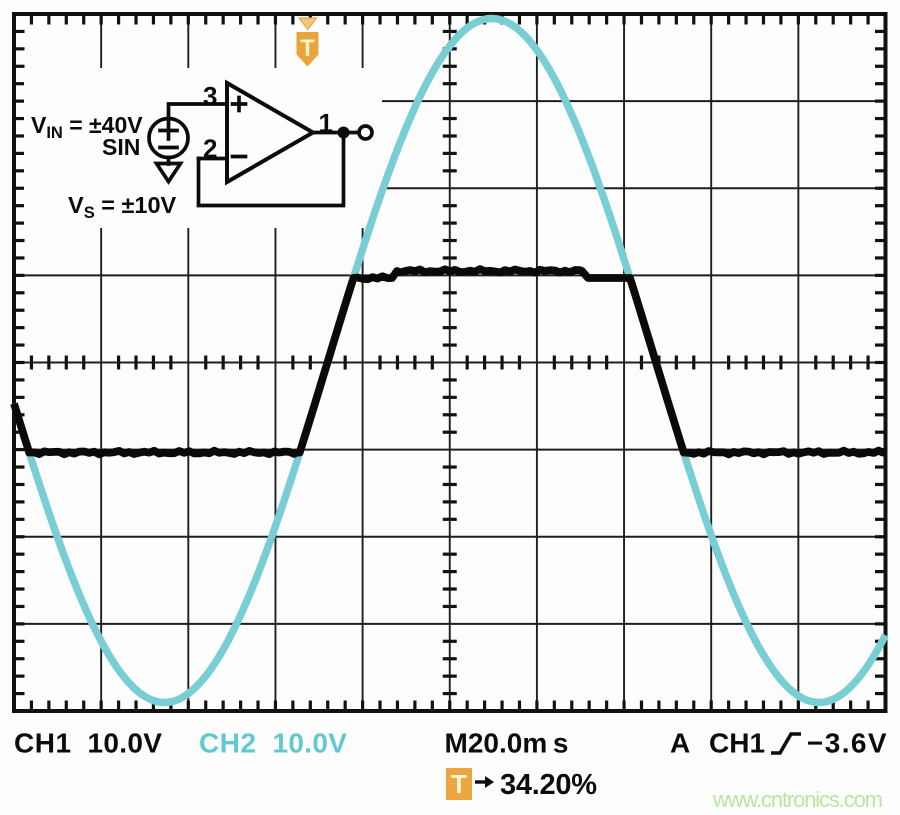 This screenshot has height=815, width=900. I want to click on svg-text: 34.20%, so click(548, 785).